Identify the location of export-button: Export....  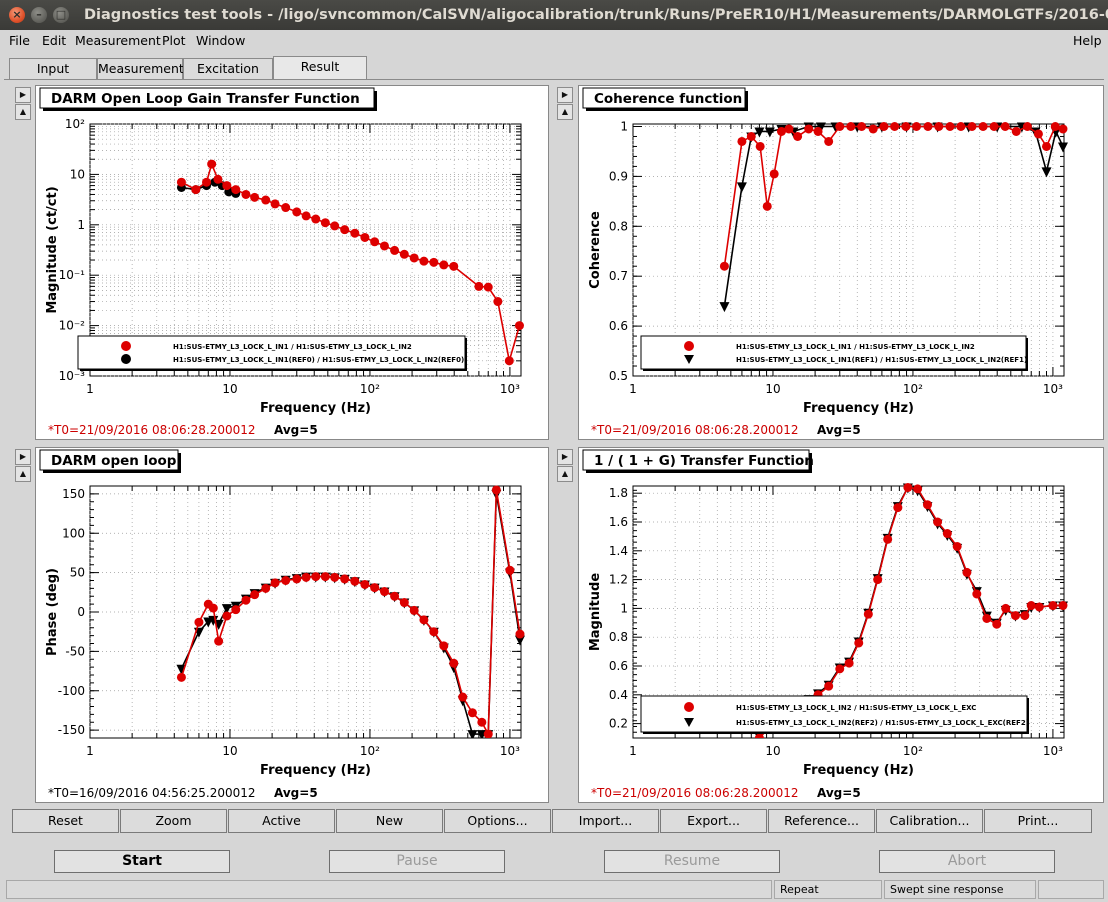
(713, 821).